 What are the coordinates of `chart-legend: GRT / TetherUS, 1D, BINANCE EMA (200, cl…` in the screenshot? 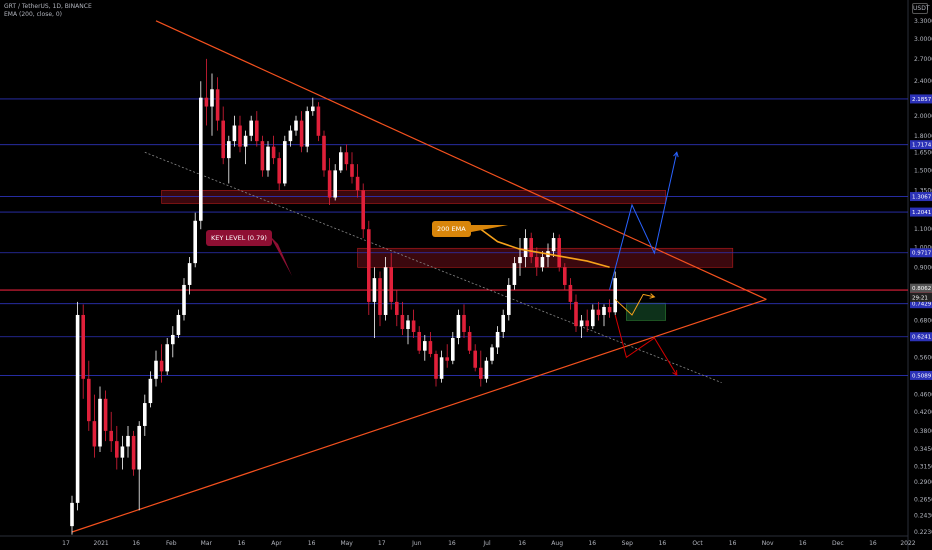 It's located at (48, 11).